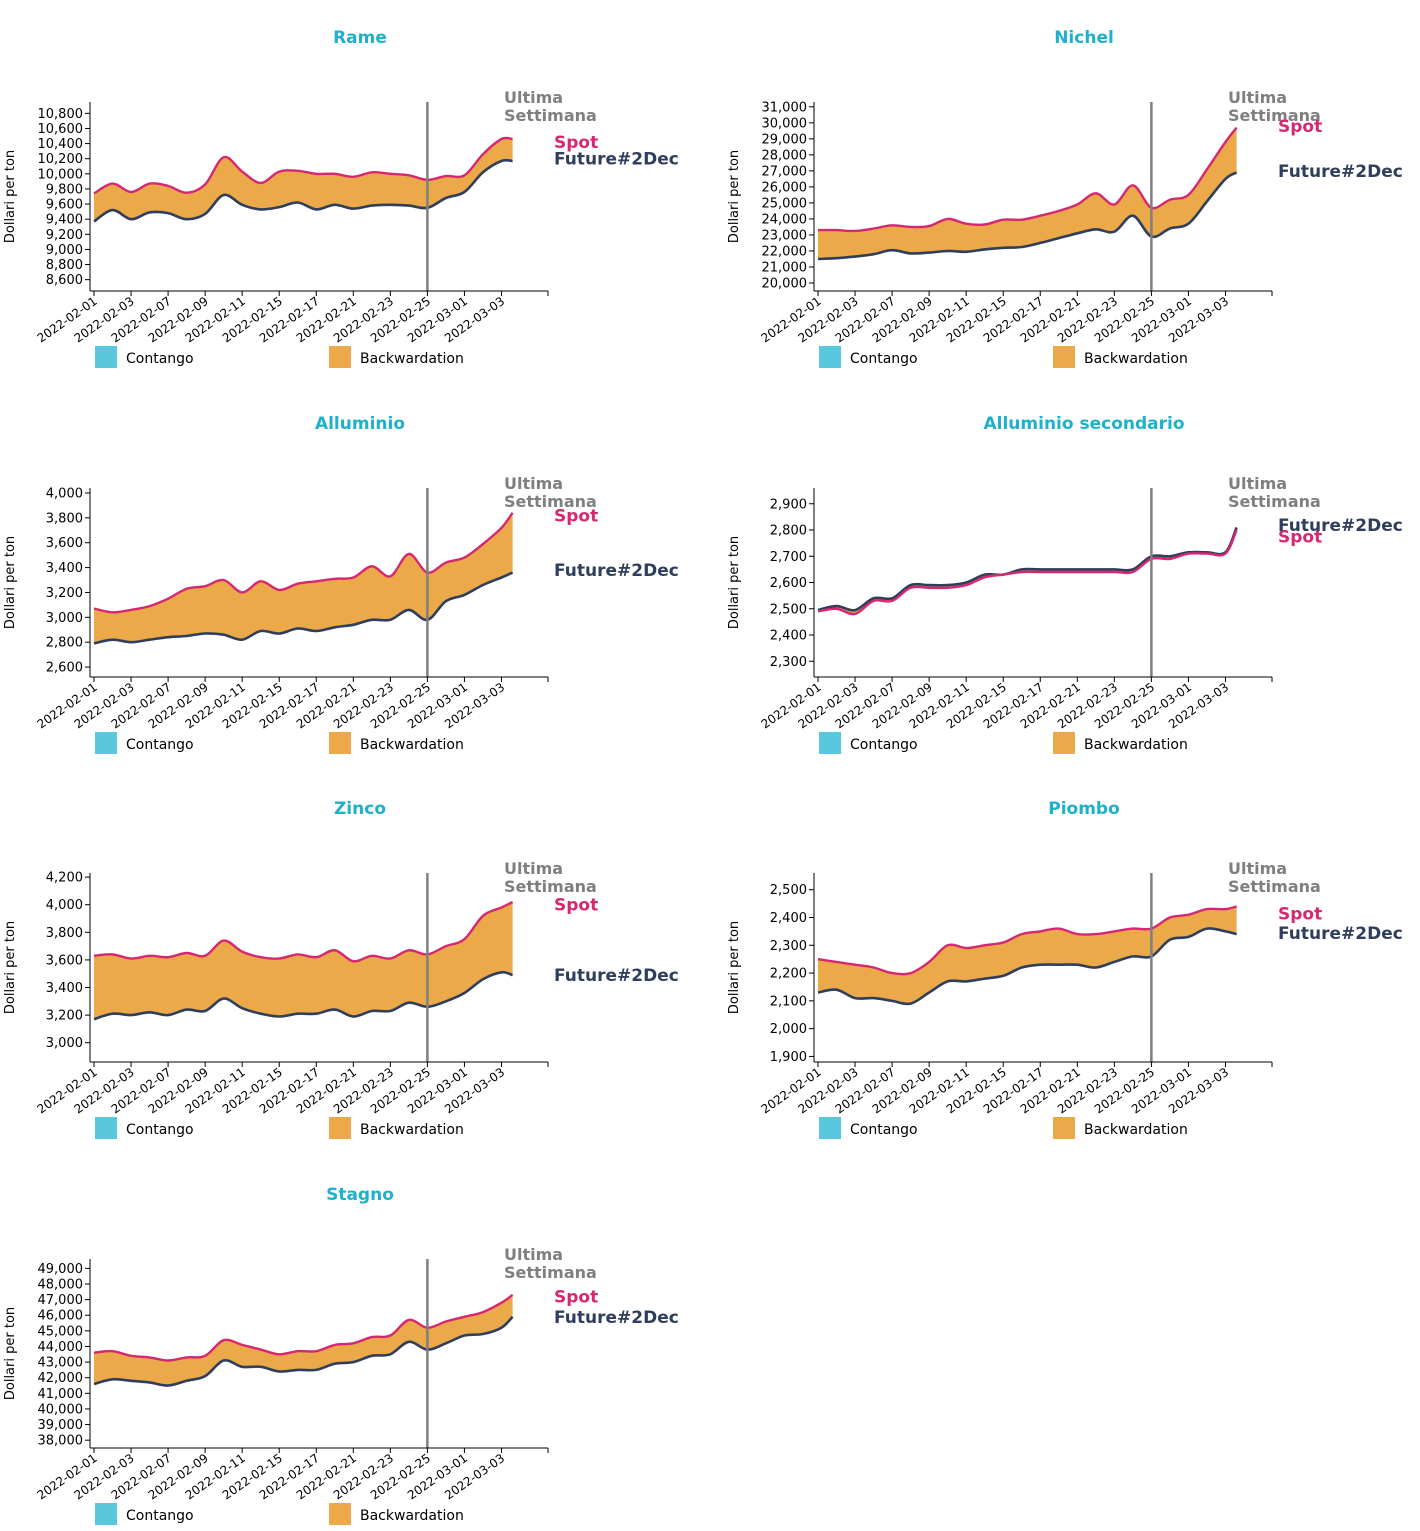 Image resolution: width=1420 pixels, height=1531 pixels. I want to click on y-tick-label: 42,000, so click(61, 1378).